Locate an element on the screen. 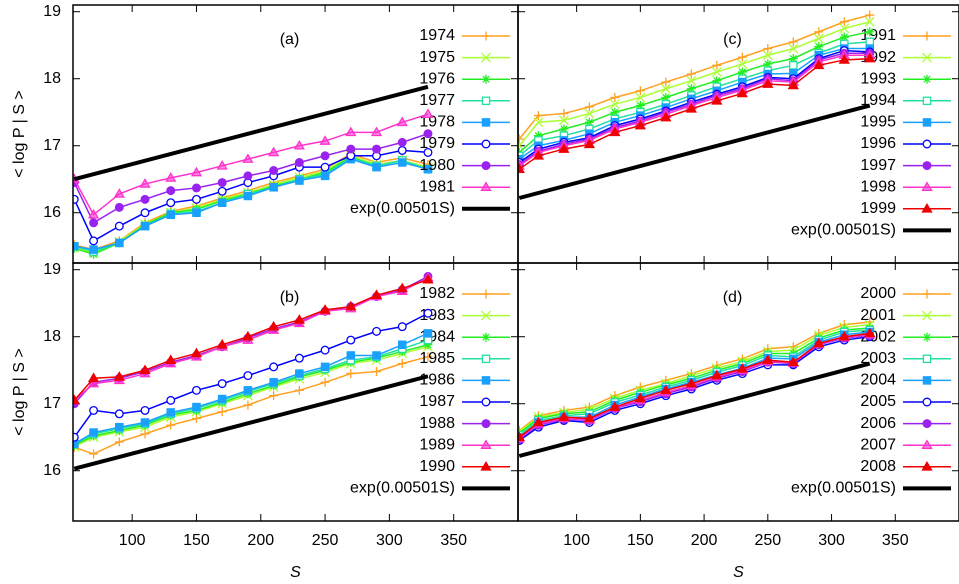 The height and width of the screenshot is (584, 959). reference-line is located at coordinates (694, 409).